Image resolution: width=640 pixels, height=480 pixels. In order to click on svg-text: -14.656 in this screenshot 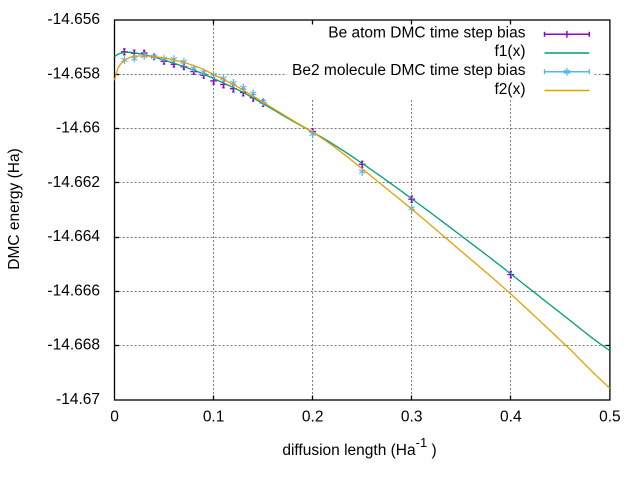, I will do `click(73, 19)`.